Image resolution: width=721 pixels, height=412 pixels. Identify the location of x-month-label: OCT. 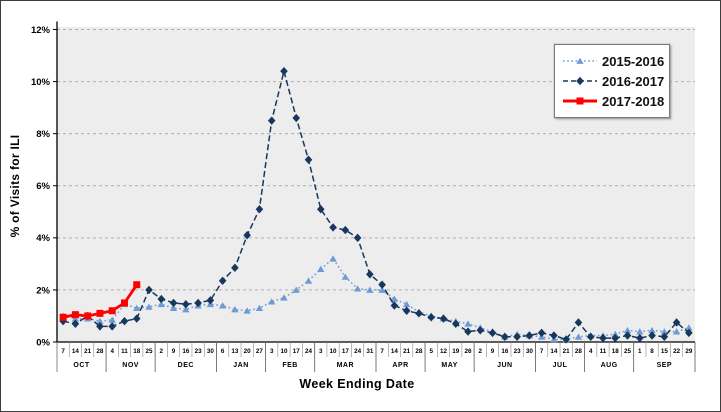
(81, 365).